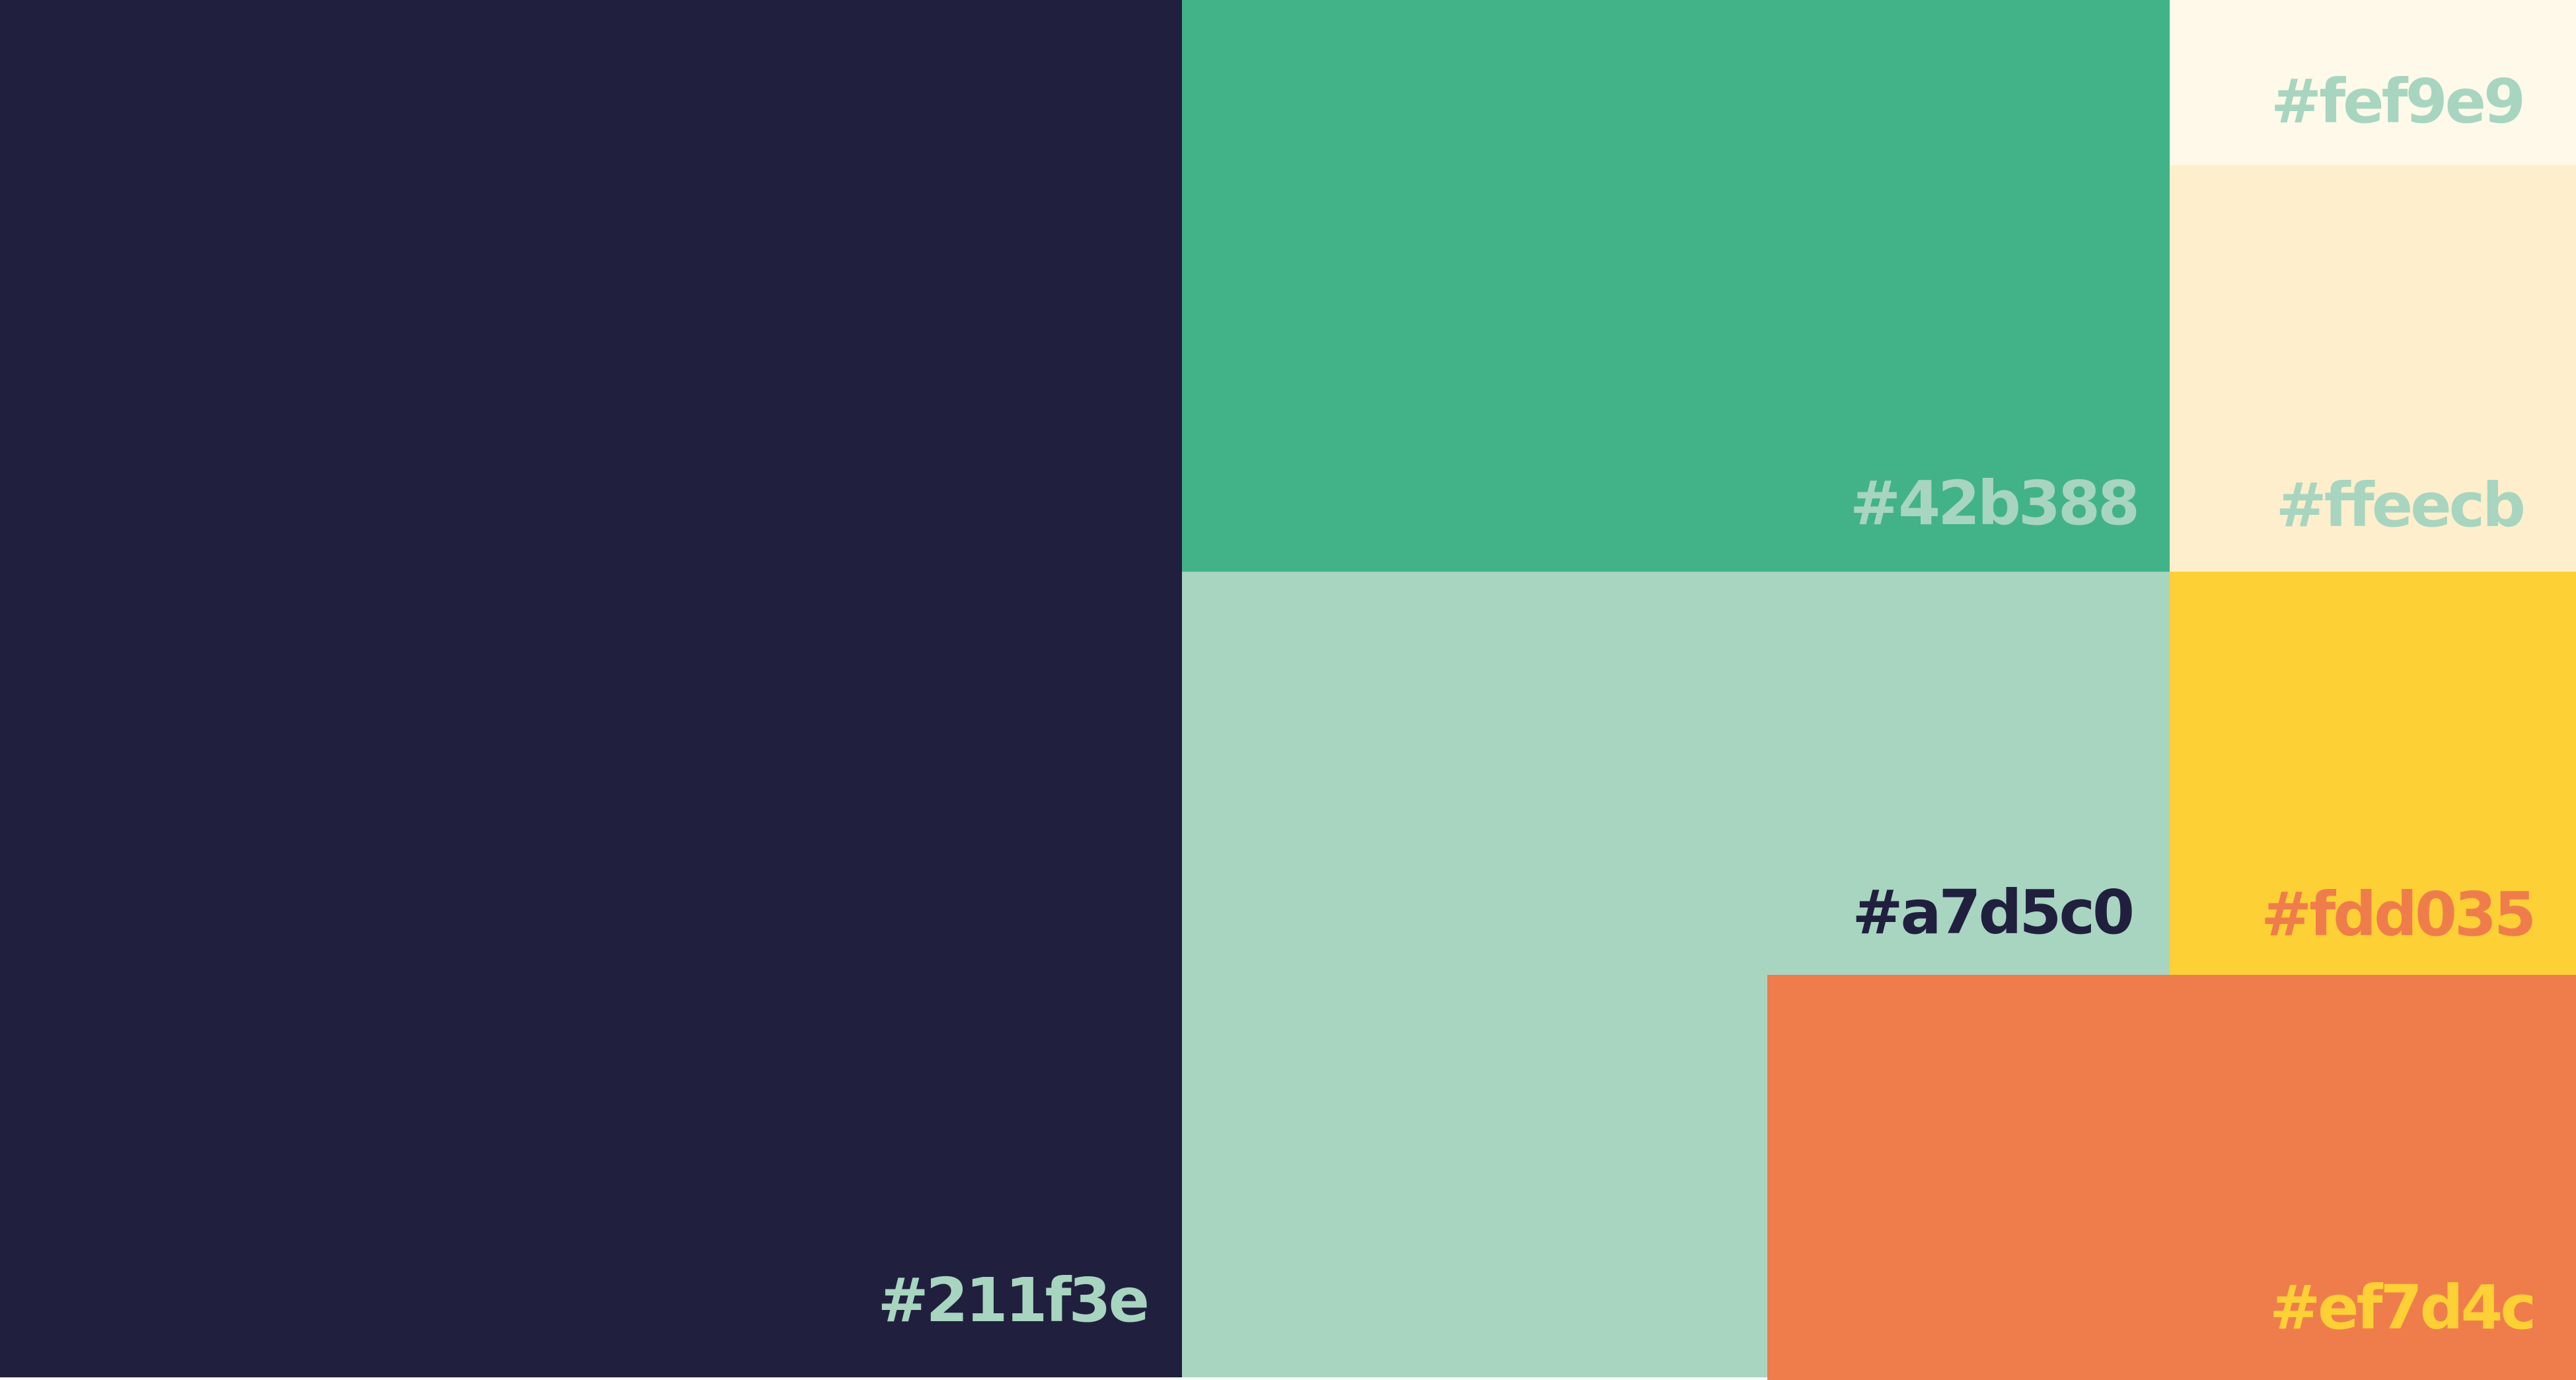  I want to click on hex-label-42b388: #42b388, so click(1994, 503).